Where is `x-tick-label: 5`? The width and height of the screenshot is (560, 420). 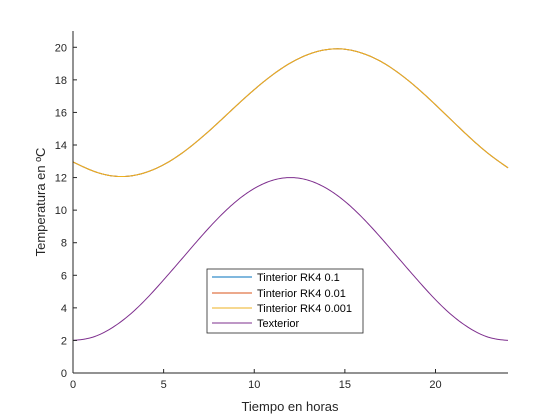 x-tick-label: 5 is located at coordinates (164, 385).